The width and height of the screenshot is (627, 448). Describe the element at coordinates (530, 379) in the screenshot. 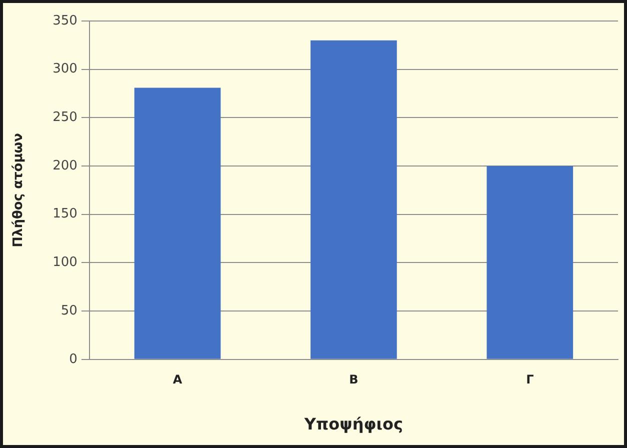

I see `x-tick-label: Γ` at that location.